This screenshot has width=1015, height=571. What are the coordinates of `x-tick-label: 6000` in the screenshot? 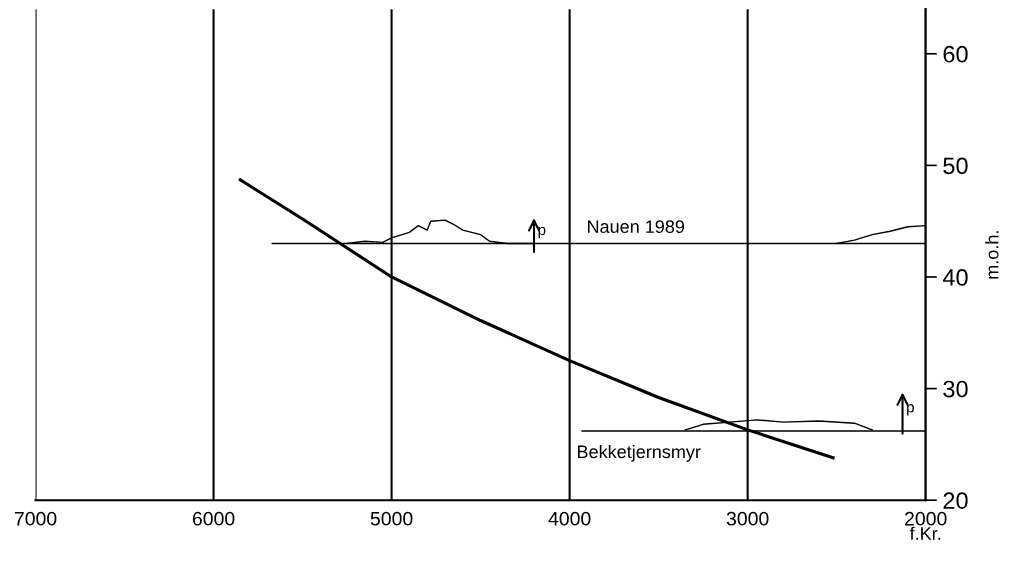 It's located at (213, 518).